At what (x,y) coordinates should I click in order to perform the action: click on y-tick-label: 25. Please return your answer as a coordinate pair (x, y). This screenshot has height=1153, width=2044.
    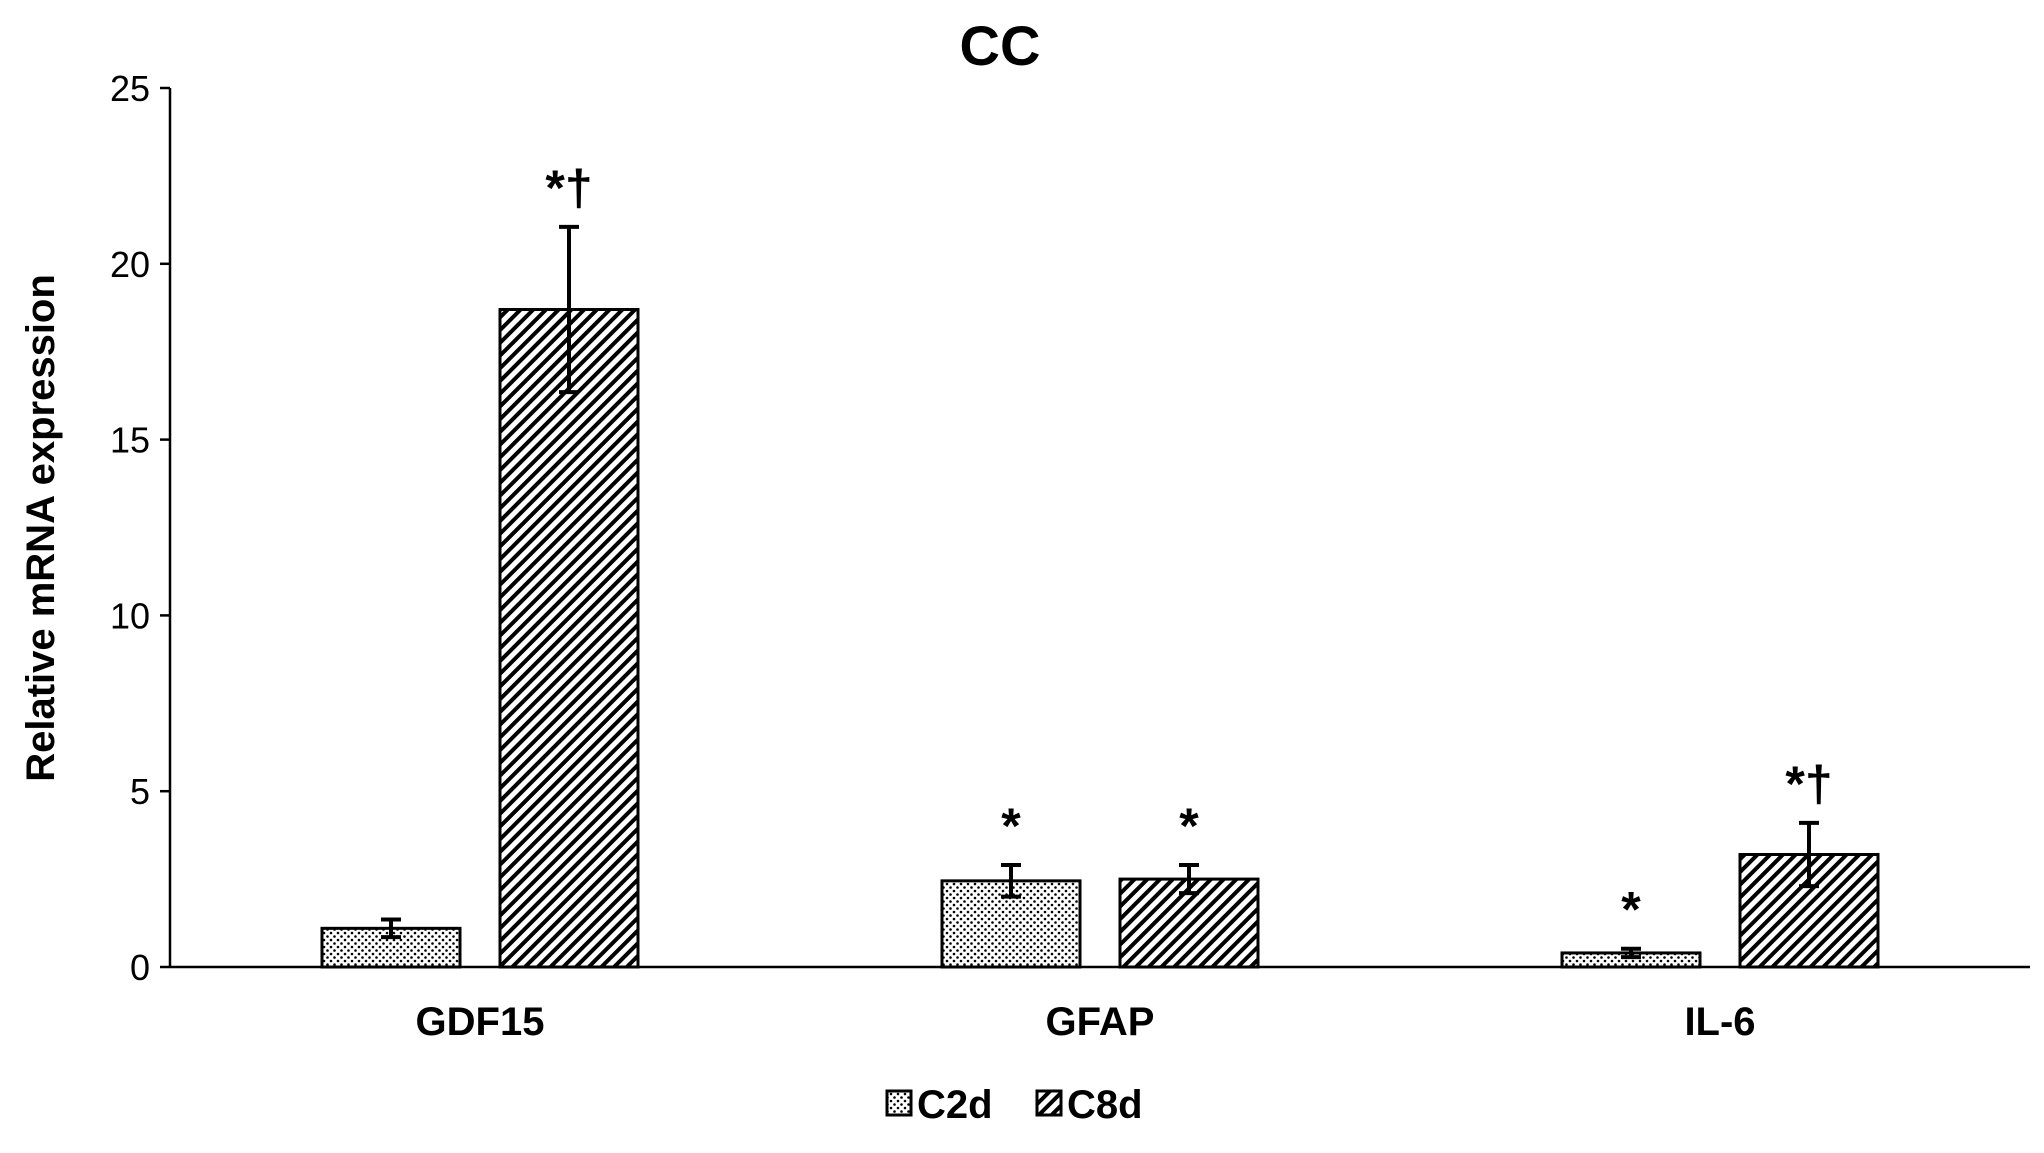
    Looking at the image, I should click on (130, 88).